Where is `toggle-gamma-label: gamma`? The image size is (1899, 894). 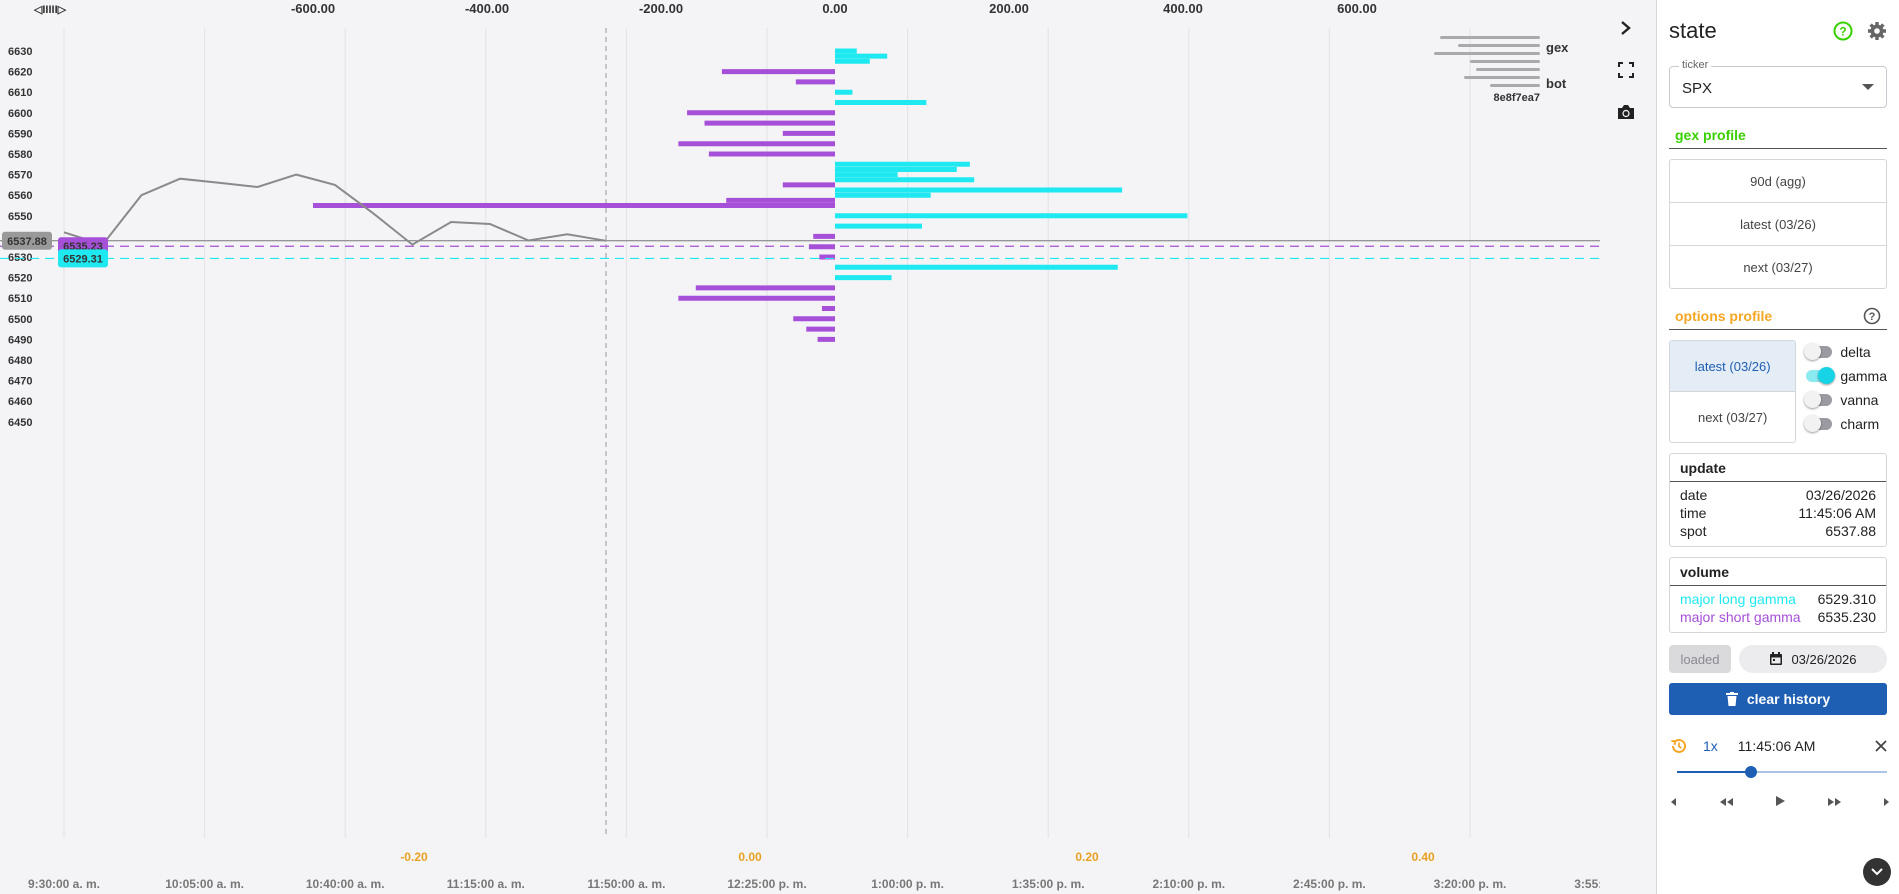
toggle-gamma-label: gamma is located at coordinates (1863, 376).